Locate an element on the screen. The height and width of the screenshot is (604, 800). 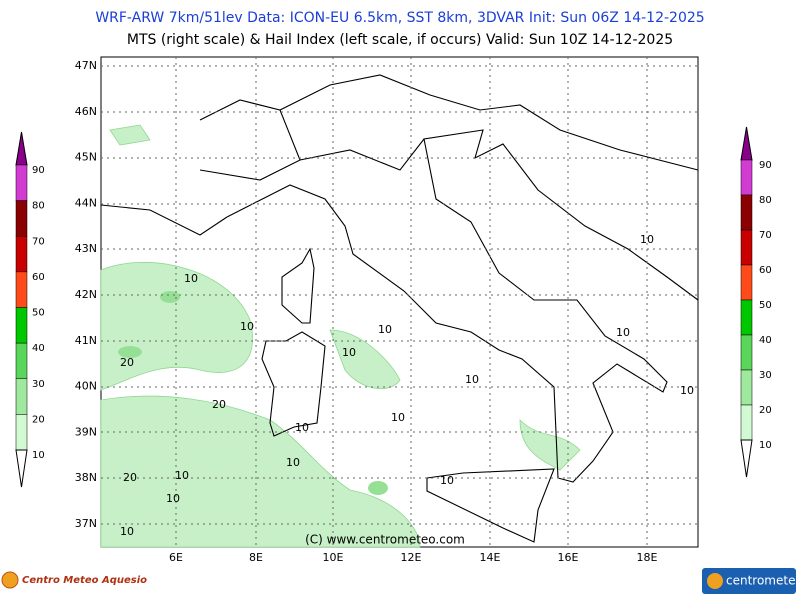
lat-label: 41N is located at coordinates (86, 340).